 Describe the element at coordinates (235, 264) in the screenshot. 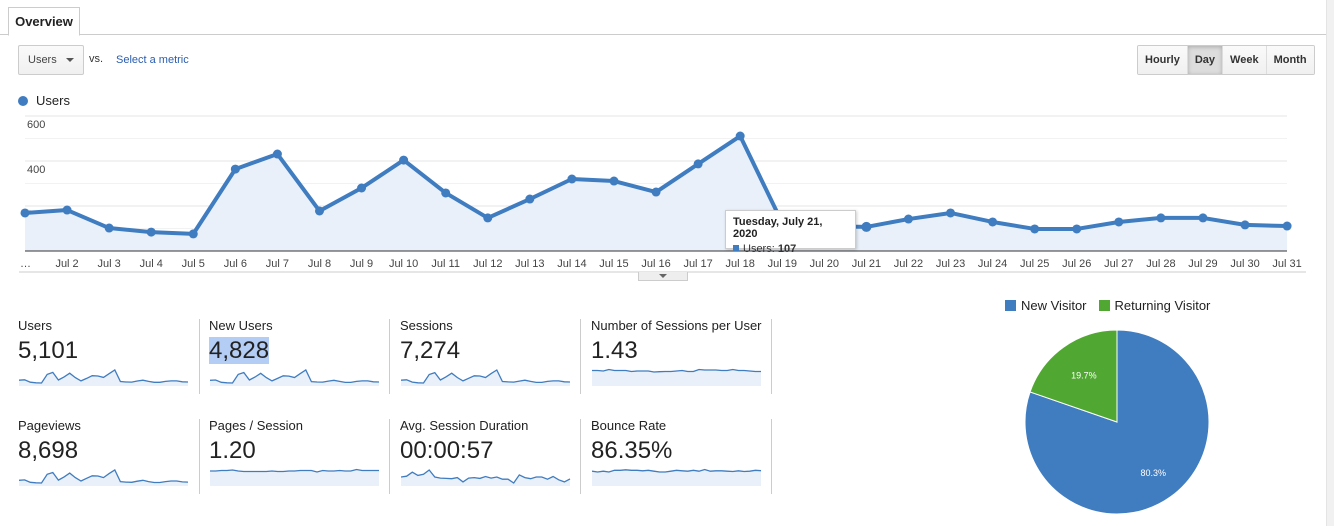

I see `x-tick-label: Jul 6` at that location.